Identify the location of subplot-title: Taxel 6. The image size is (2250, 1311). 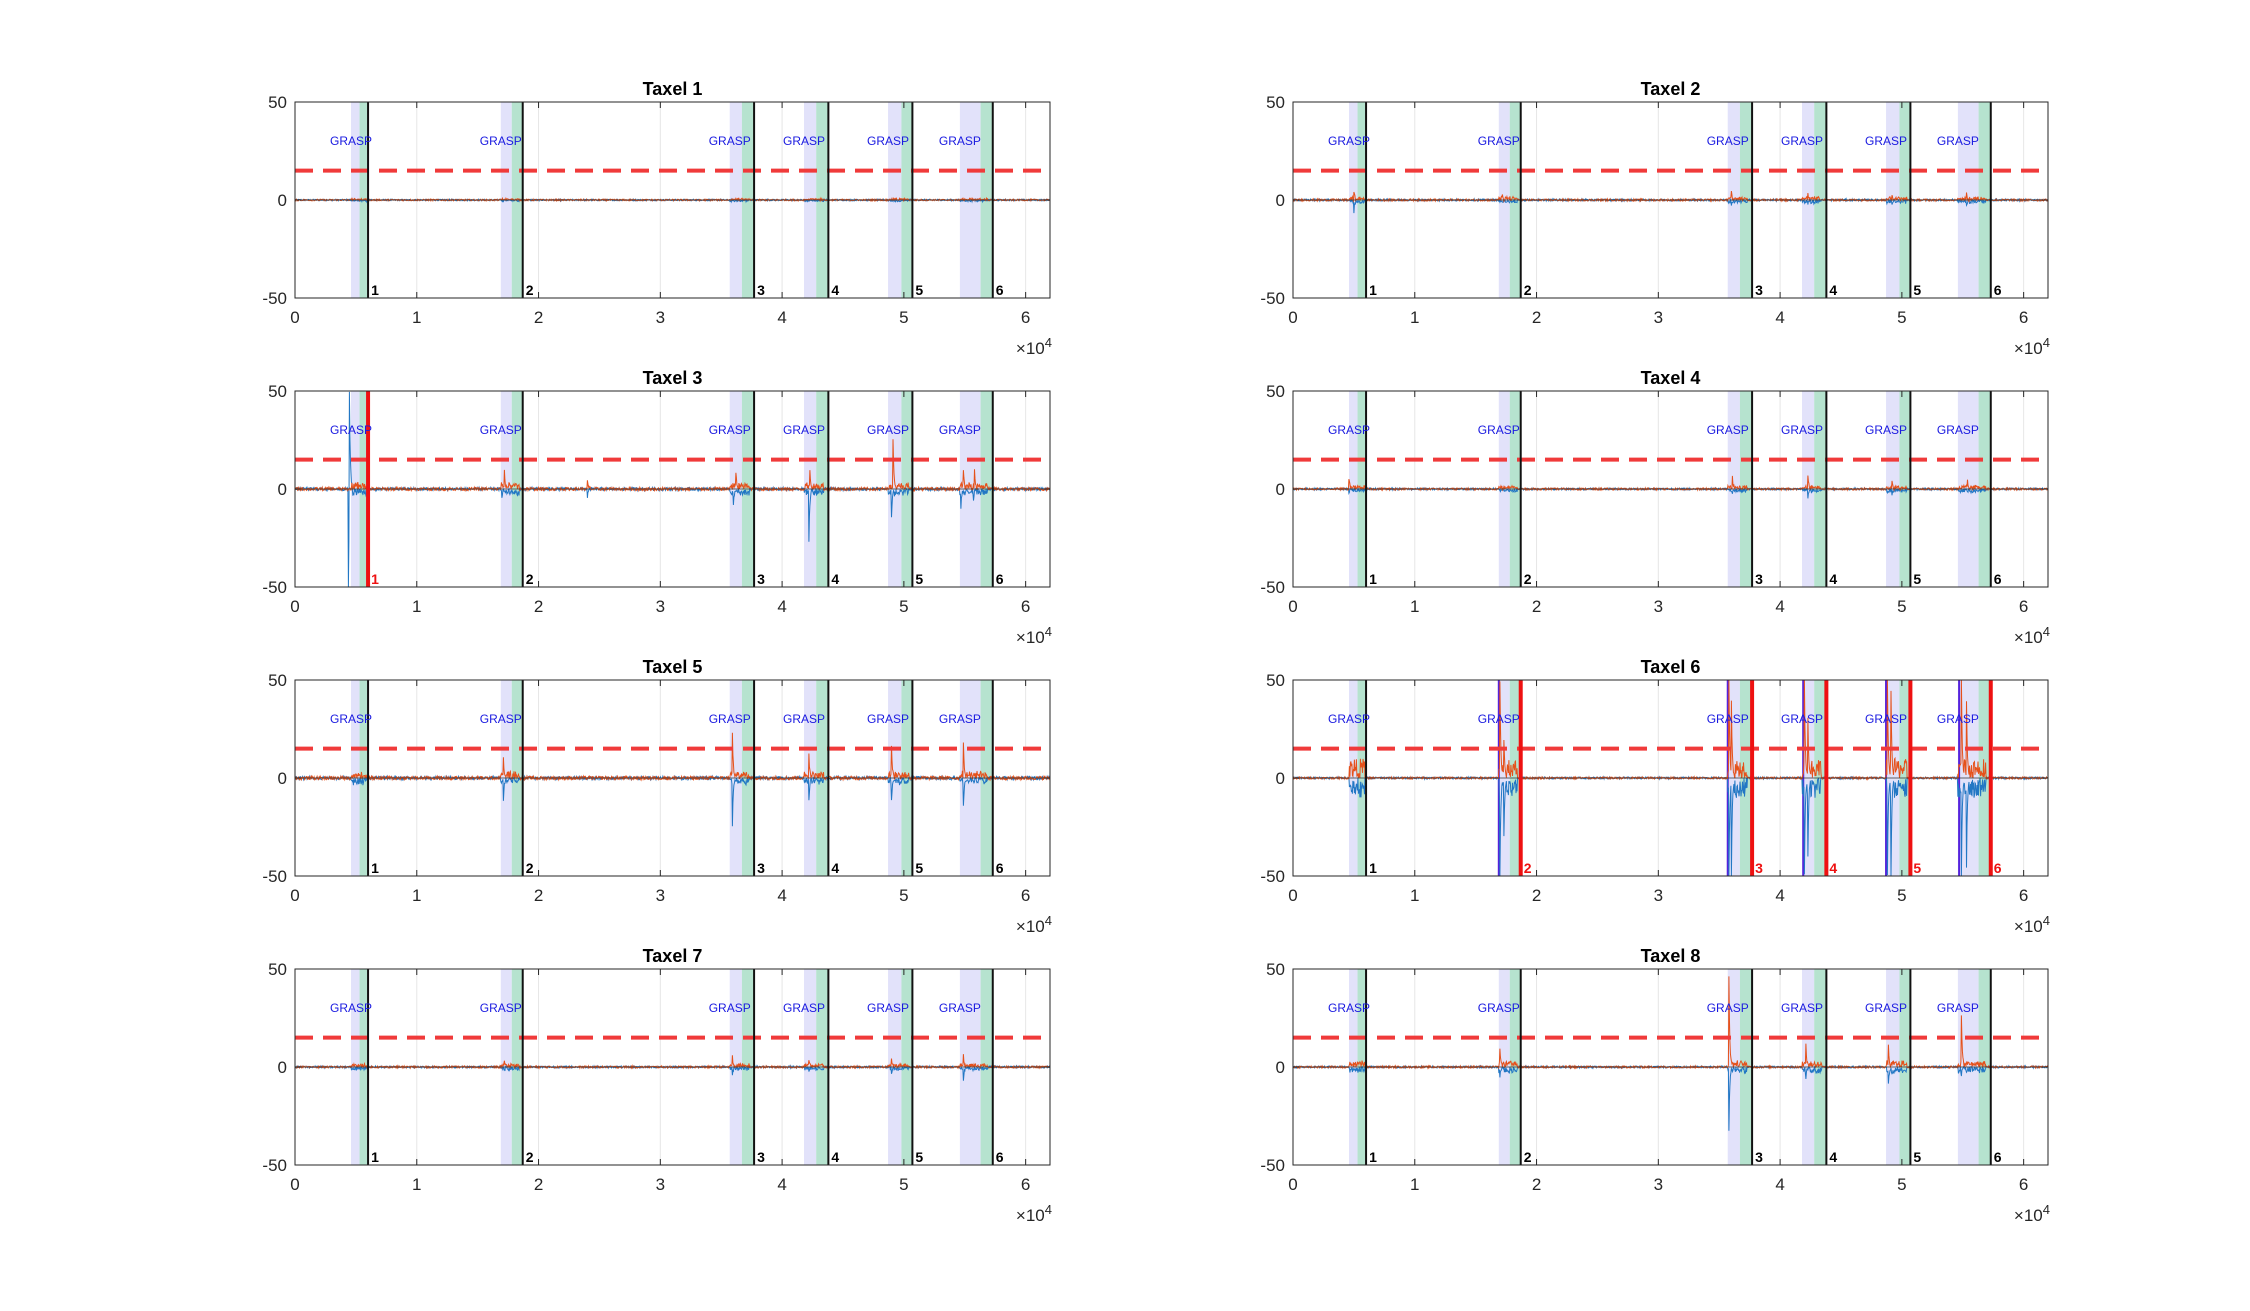
(1671, 667).